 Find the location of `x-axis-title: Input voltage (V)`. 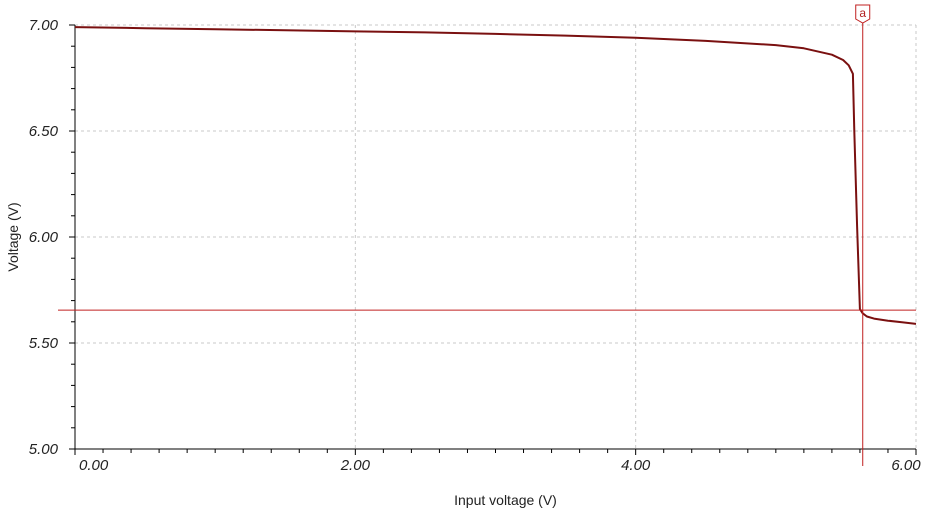

x-axis-title: Input voltage (V) is located at coordinates (505, 500).